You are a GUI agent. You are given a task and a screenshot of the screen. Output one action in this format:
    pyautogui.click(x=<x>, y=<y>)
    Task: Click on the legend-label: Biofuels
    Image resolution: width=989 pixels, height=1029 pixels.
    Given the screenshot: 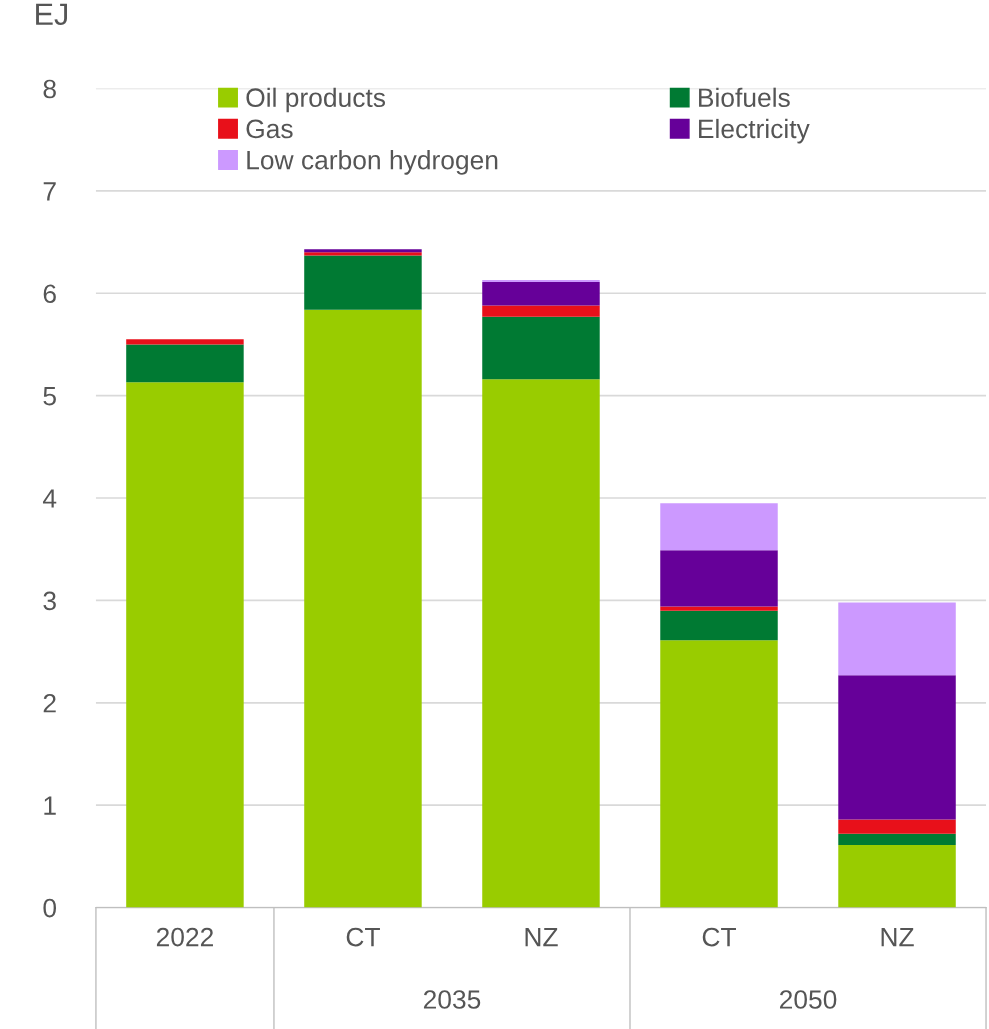 What is the action you would take?
    pyautogui.click(x=744, y=97)
    